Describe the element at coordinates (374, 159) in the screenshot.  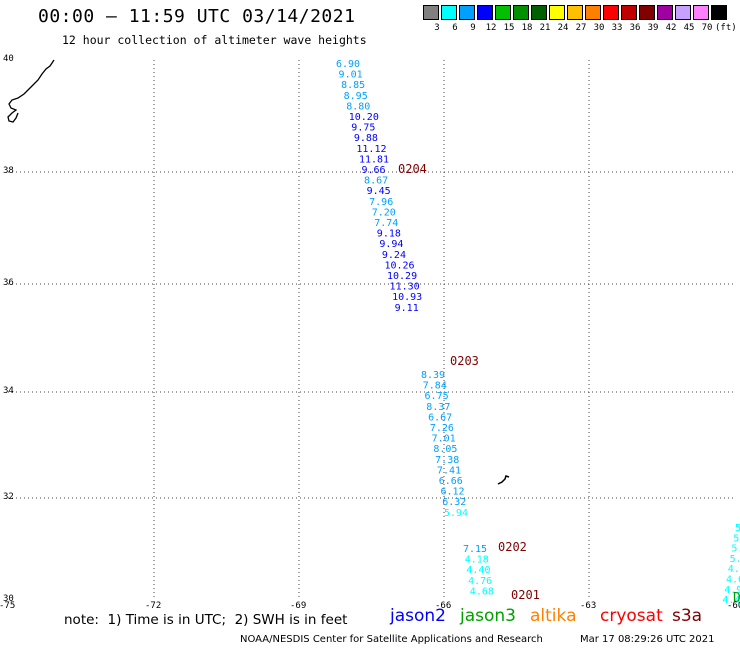
I see `wave-height-value: 11.81` at that location.